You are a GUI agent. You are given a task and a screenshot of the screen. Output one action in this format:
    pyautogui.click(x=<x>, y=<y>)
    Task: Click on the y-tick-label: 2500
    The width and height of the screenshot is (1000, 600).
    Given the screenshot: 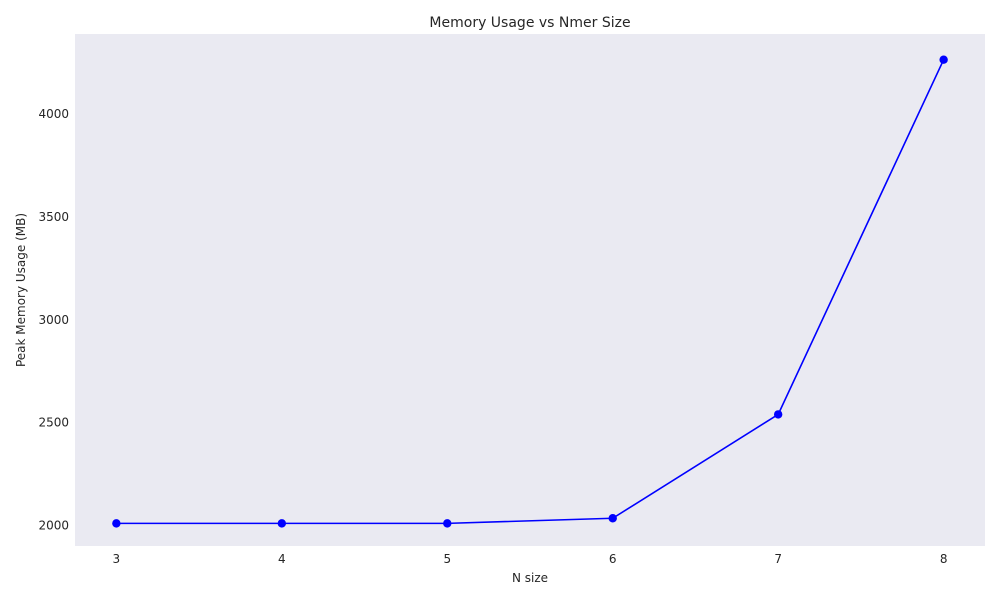 What is the action you would take?
    pyautogui.click(x=53, y=423)
    